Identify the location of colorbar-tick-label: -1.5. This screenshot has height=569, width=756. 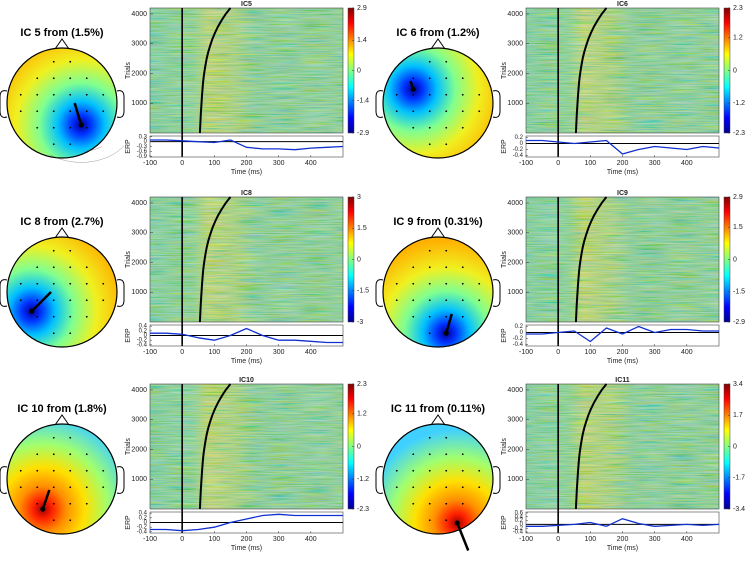
(739, 292).